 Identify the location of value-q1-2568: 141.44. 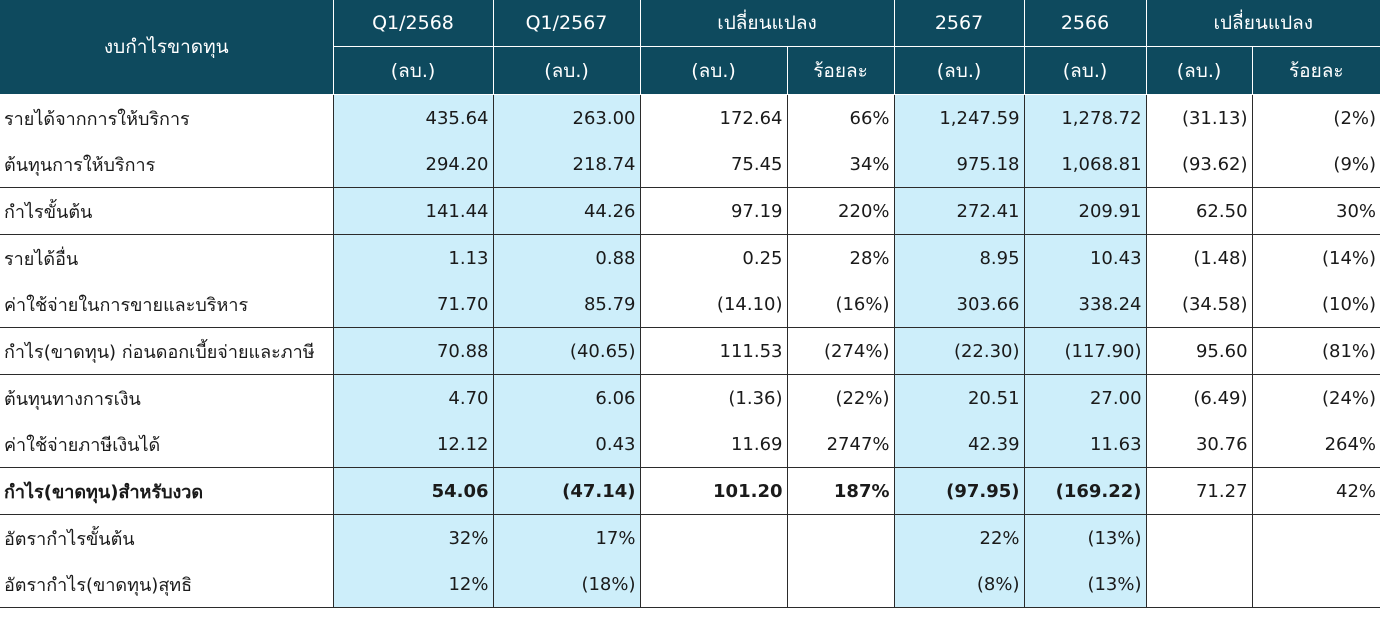
(412, 211).